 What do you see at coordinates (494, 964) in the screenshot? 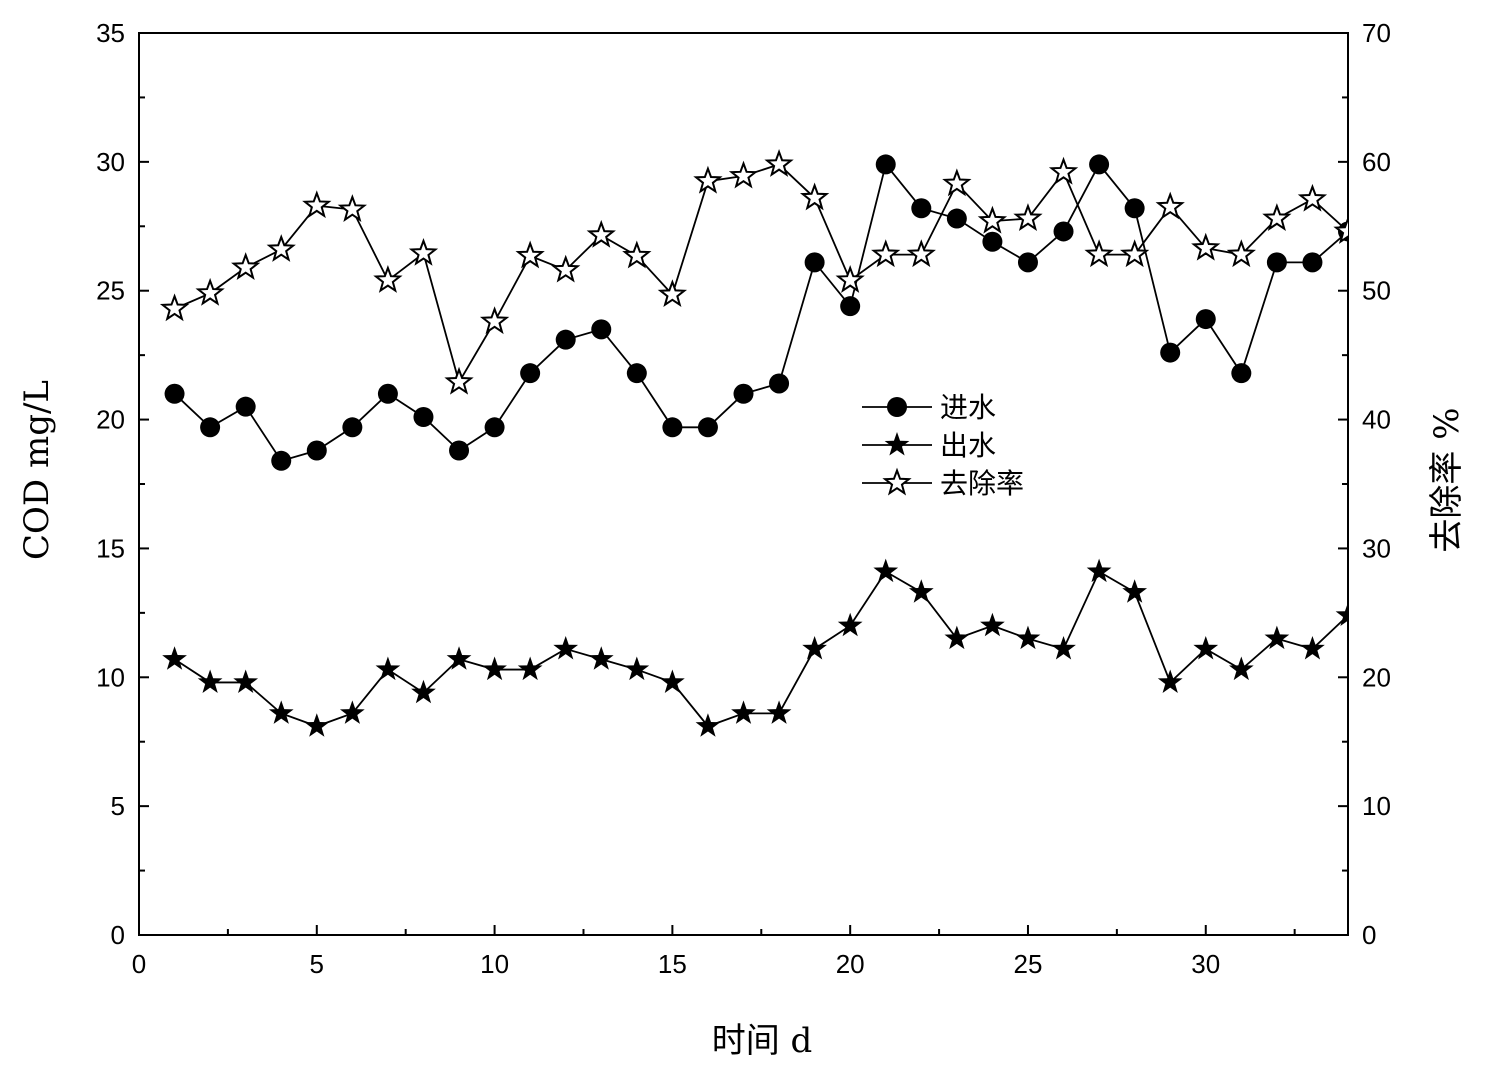
I see `x-tick-label: 10` at bounding box center [494, 964].